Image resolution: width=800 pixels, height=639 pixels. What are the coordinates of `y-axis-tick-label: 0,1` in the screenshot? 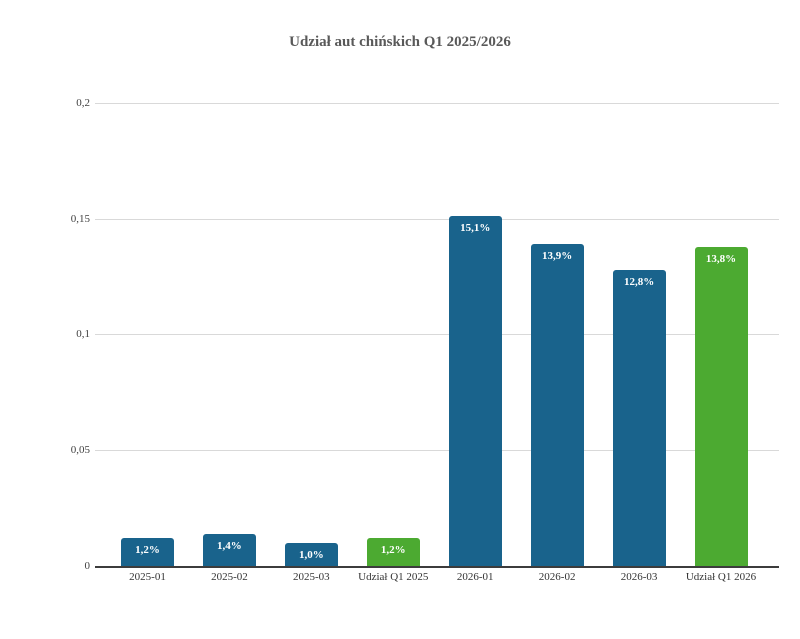 It's located at (83, 334).